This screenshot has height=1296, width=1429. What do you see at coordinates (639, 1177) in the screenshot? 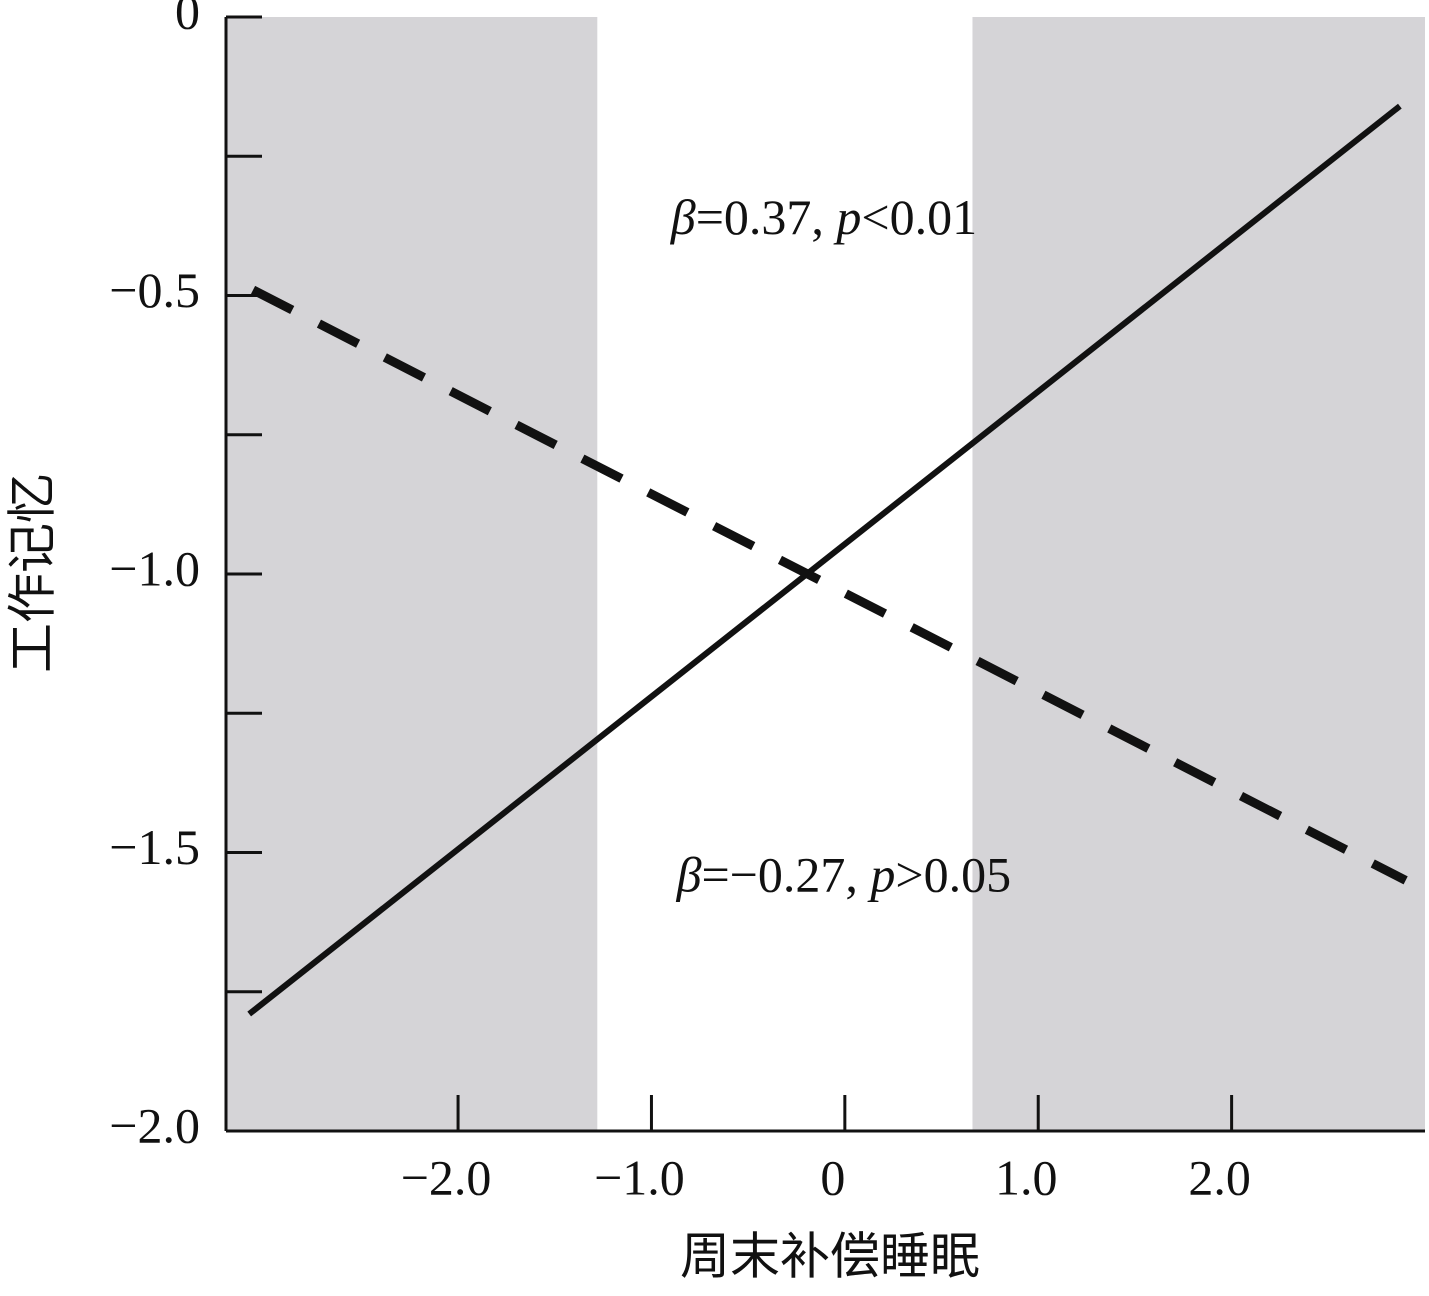
I see `x-tick-label: −1.0` at bounding box center [639, 1177].